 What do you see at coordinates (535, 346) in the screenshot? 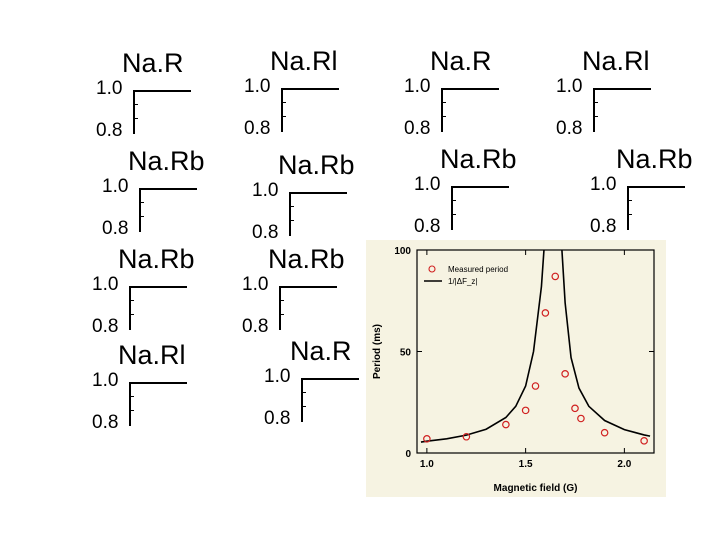
I see `fit-curve-line` at bounding box center [535, 346].